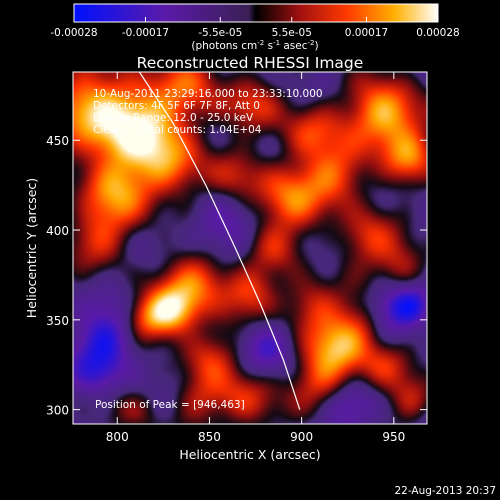 The height and width of the screenshot is (500, 500). I want to click on peak-position-label: Position of Peak = [946,463], so click(170, 405).